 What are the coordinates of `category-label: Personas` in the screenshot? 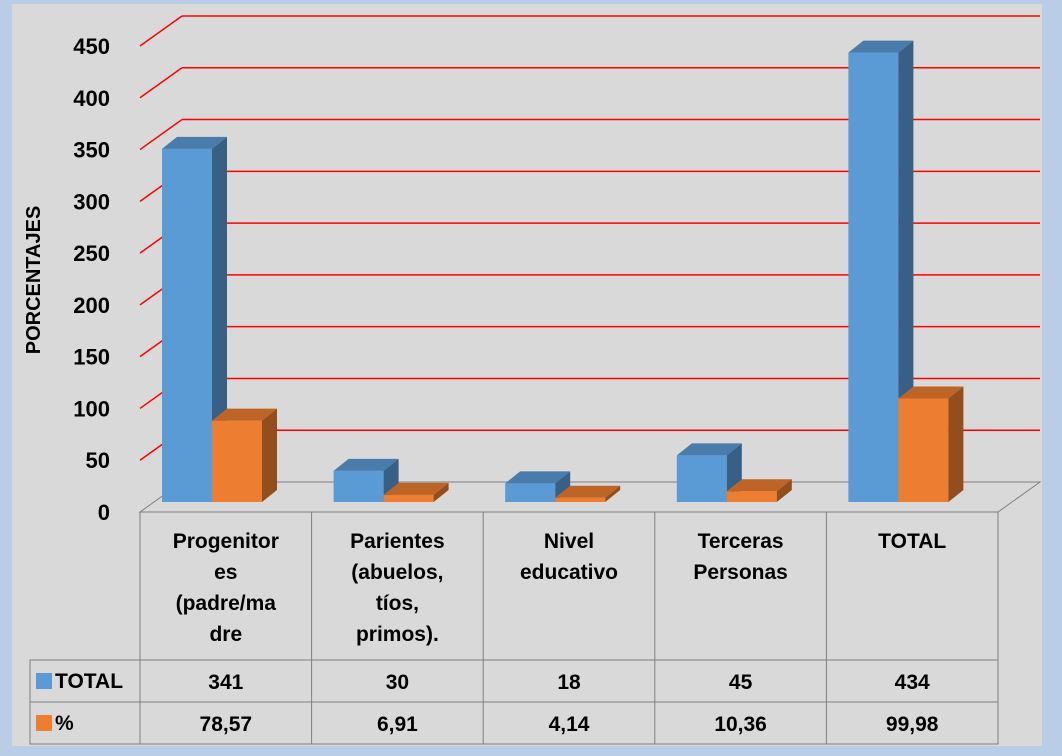 It's located at (740, 572).